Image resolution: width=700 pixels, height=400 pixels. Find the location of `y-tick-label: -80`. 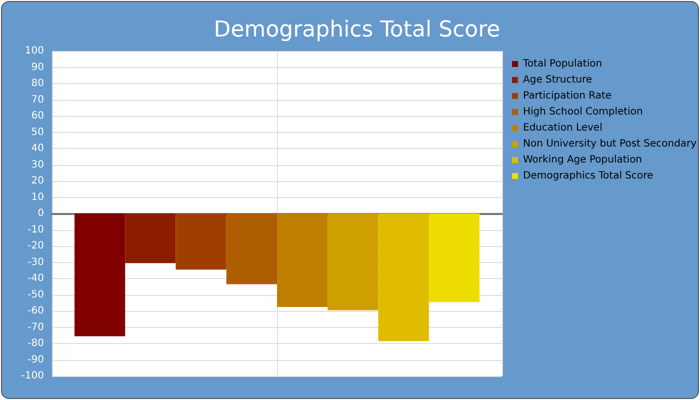

y-tick-label: -80 is located at coordinates (36, 343).